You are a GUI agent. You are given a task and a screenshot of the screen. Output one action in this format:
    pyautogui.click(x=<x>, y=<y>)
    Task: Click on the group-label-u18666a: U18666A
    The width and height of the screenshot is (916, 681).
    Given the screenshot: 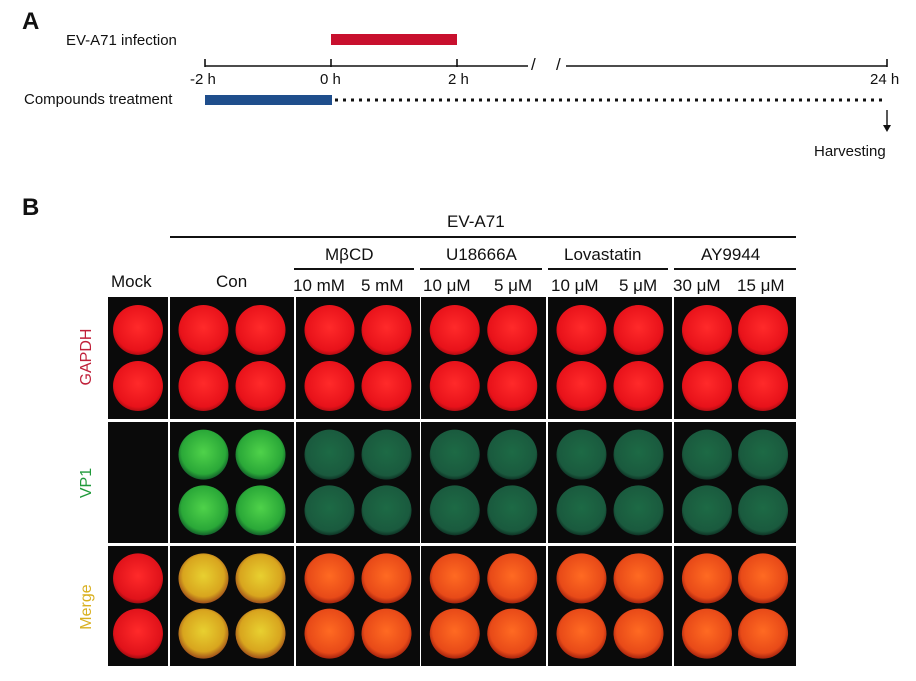 What is the action you would take?
    pyautogui.click(x=481, y=254)
    